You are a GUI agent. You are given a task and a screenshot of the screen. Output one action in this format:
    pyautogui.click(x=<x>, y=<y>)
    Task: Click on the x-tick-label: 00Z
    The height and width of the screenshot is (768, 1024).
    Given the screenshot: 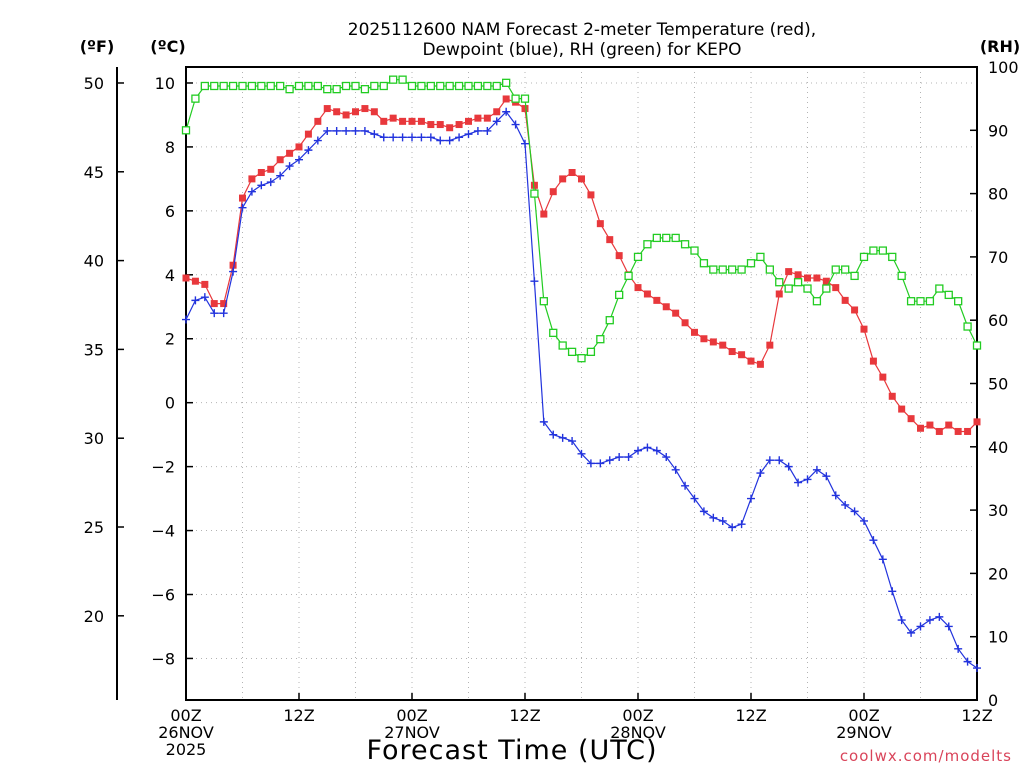 What is the action you would take?
    pyautogui.click(x=185, y=715)
    